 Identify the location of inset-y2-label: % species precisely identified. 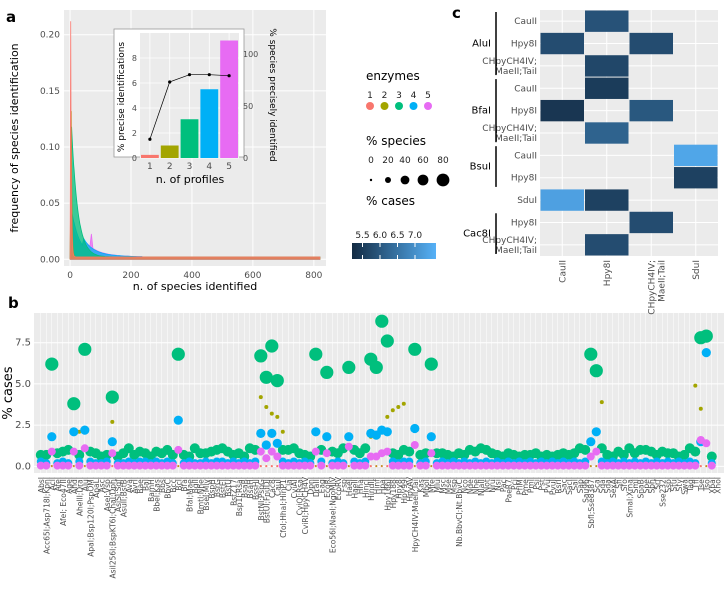
(272, 94).